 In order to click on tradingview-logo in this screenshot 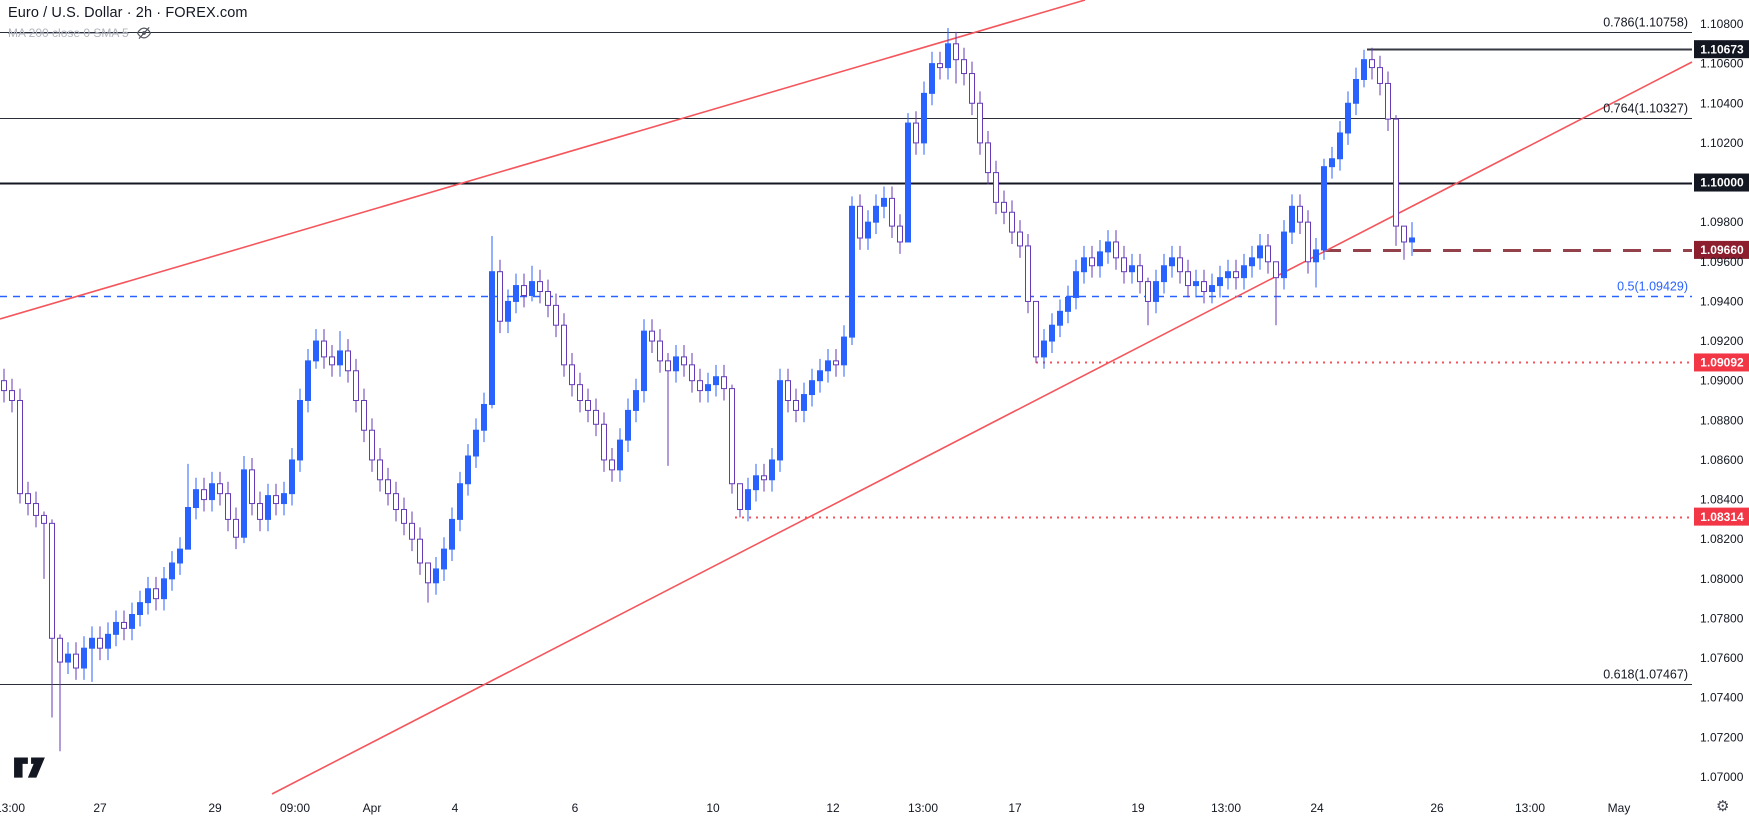, I will do `click(30, 767)`.